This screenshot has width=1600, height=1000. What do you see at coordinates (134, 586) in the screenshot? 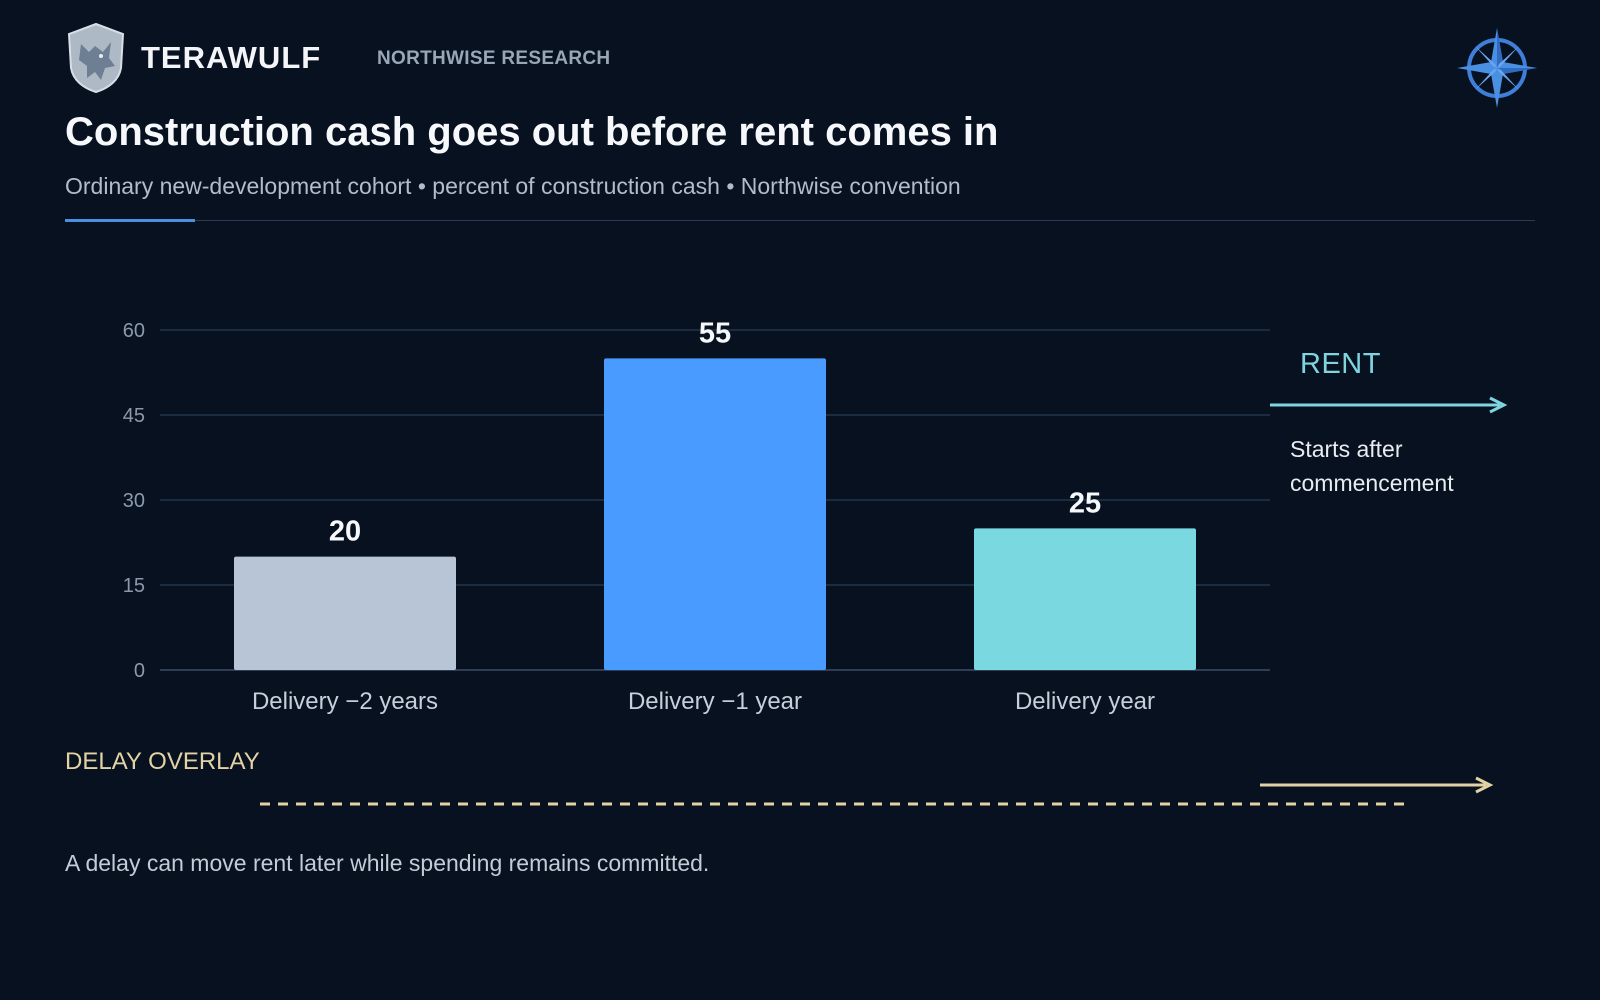
I see `y-tick-label: 15` at bounding box center [134, 586].